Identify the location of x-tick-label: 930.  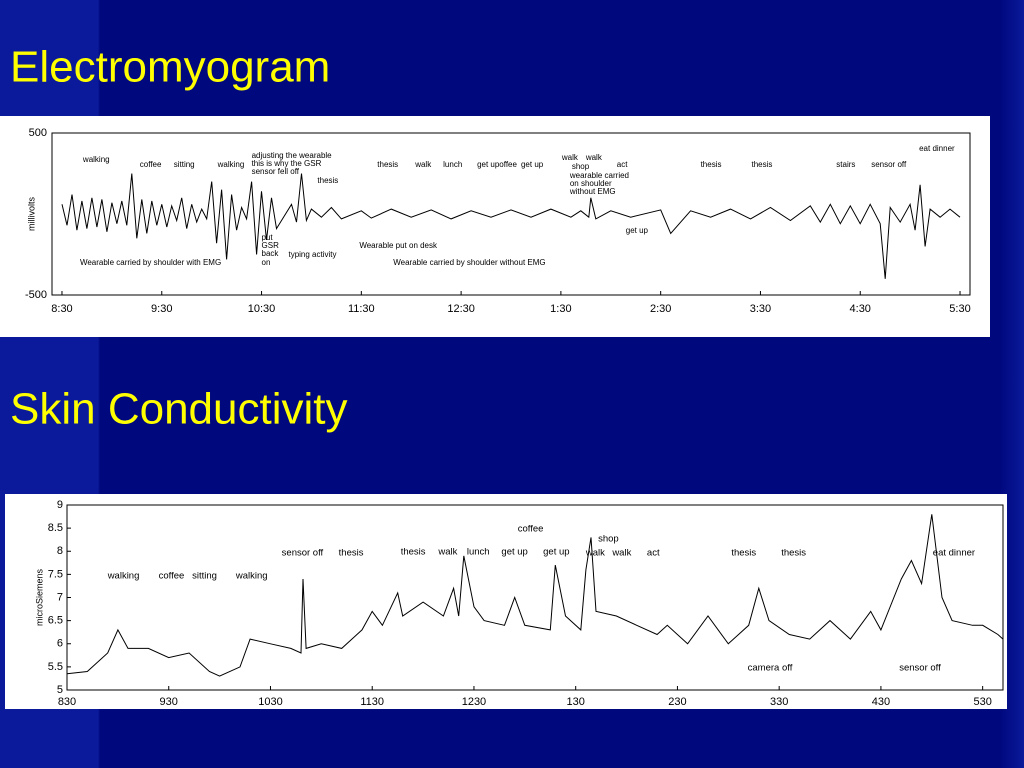
(169, 702).